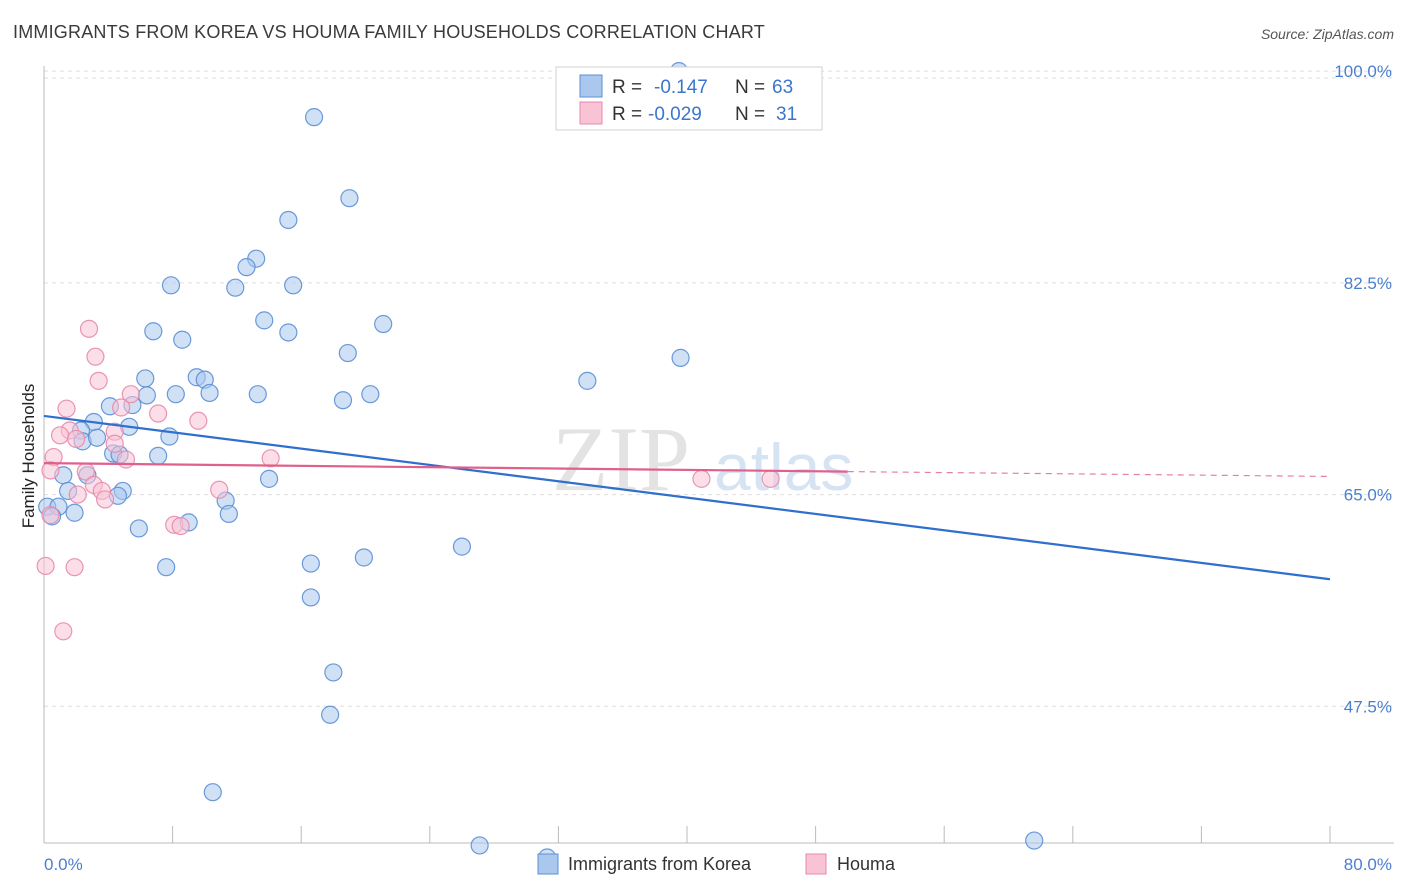  Describe the element at coordinates (548, 864) in the screenshot. I see `bottom-legend-swatch-korea` at that location.